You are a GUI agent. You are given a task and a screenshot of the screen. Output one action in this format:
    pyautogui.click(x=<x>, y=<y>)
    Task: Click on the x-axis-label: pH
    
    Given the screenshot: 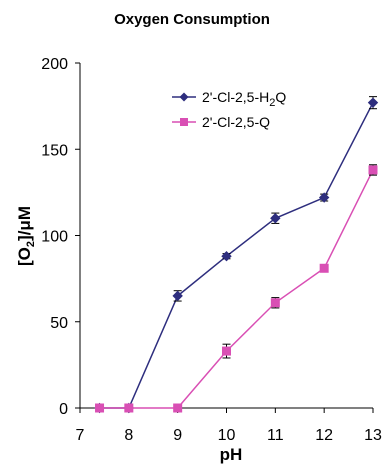 What is the action you would take?
    pyautogui.click(x=231, y=454)
    